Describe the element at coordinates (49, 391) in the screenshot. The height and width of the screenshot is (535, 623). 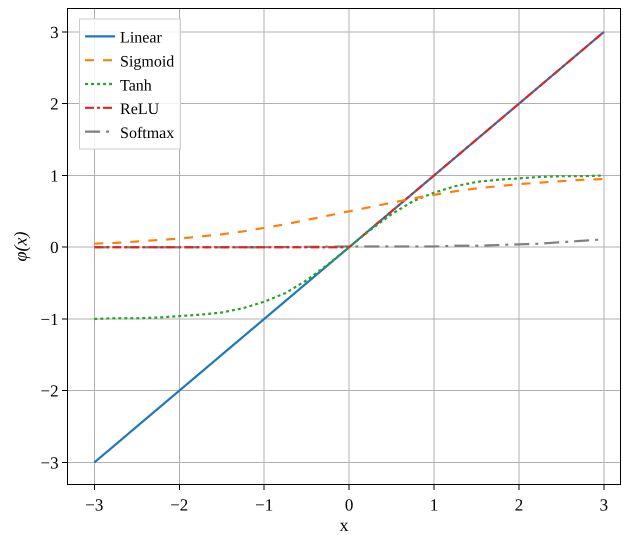
I see `y-tick-label: −2` at that location.